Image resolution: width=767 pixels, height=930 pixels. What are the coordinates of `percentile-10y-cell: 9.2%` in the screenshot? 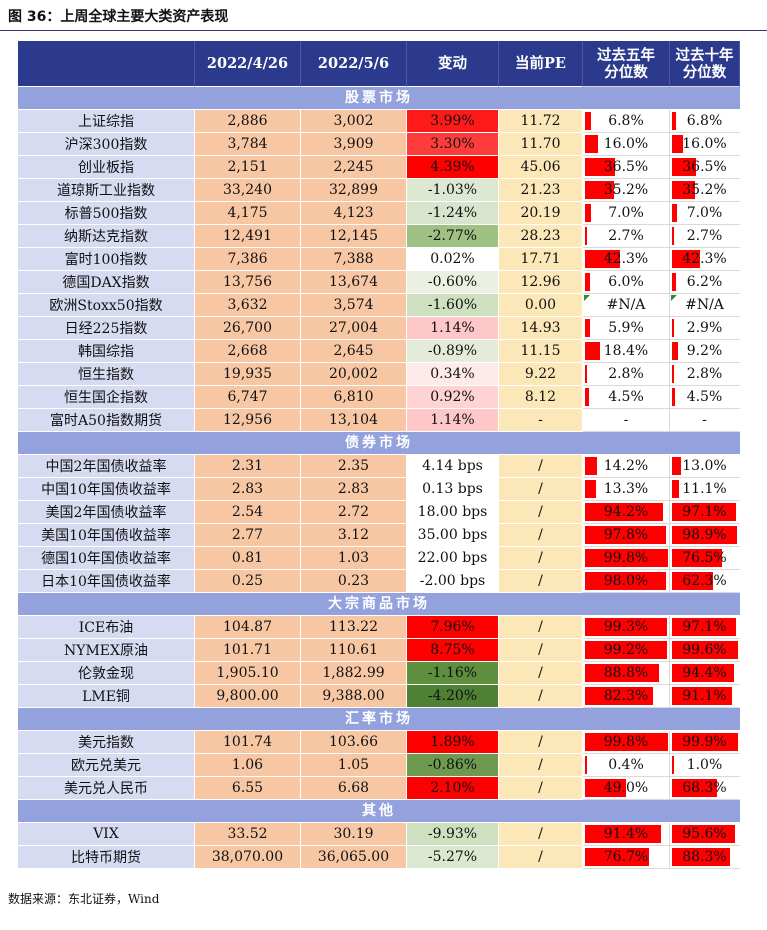 It's located at (705, 351).